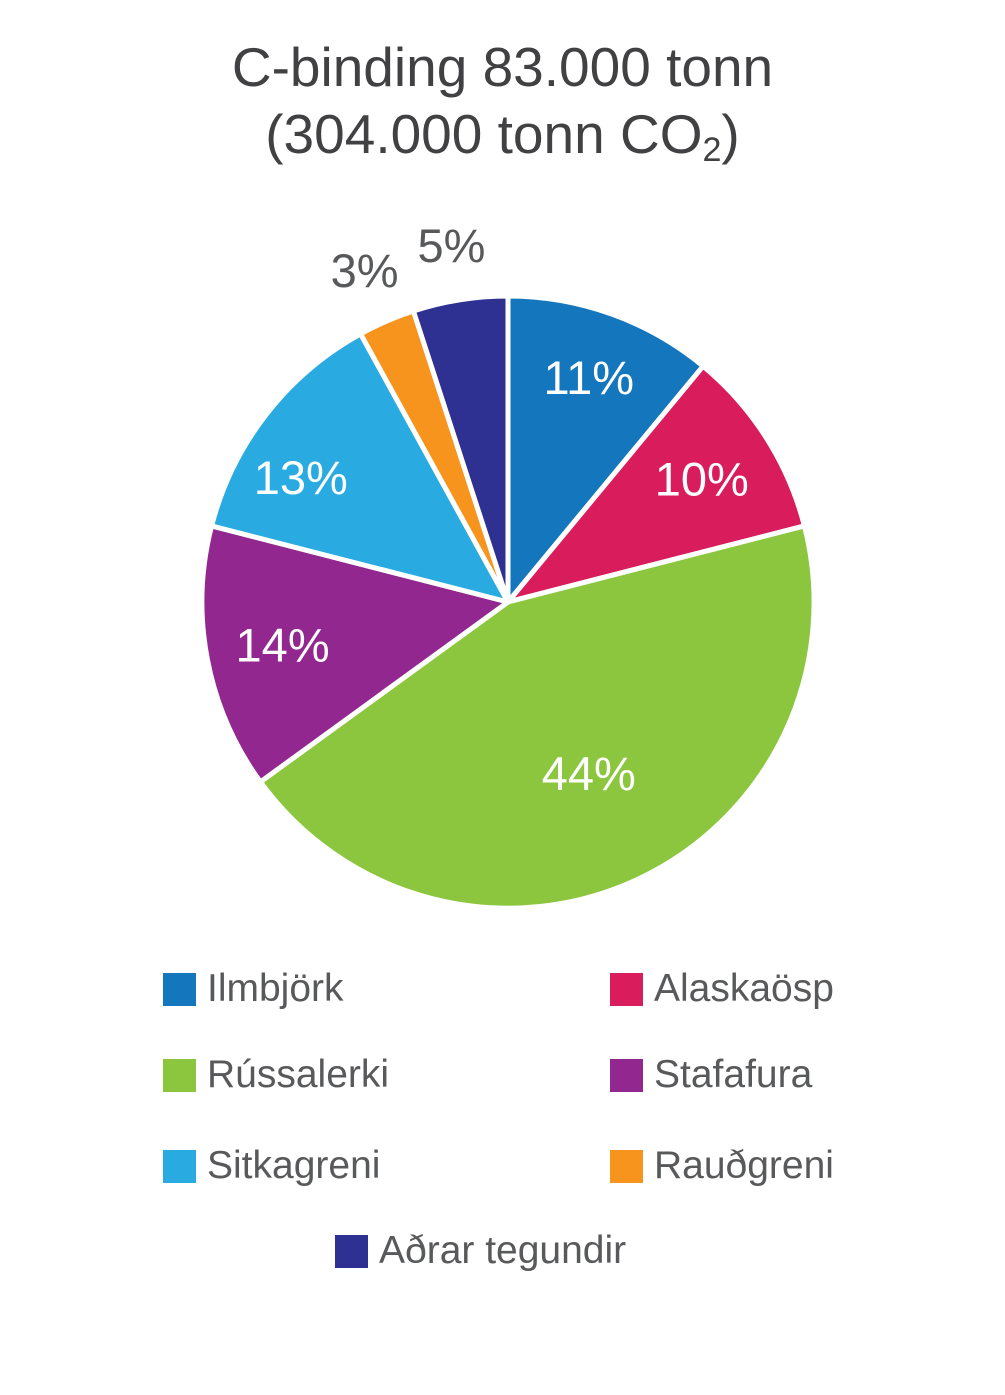 The image size is (1005, 1395). What do you see at coordinates (179, 989) in the screenshot?
I see `legend-swatch-ilmbjork` at bounding box center [179, 989].